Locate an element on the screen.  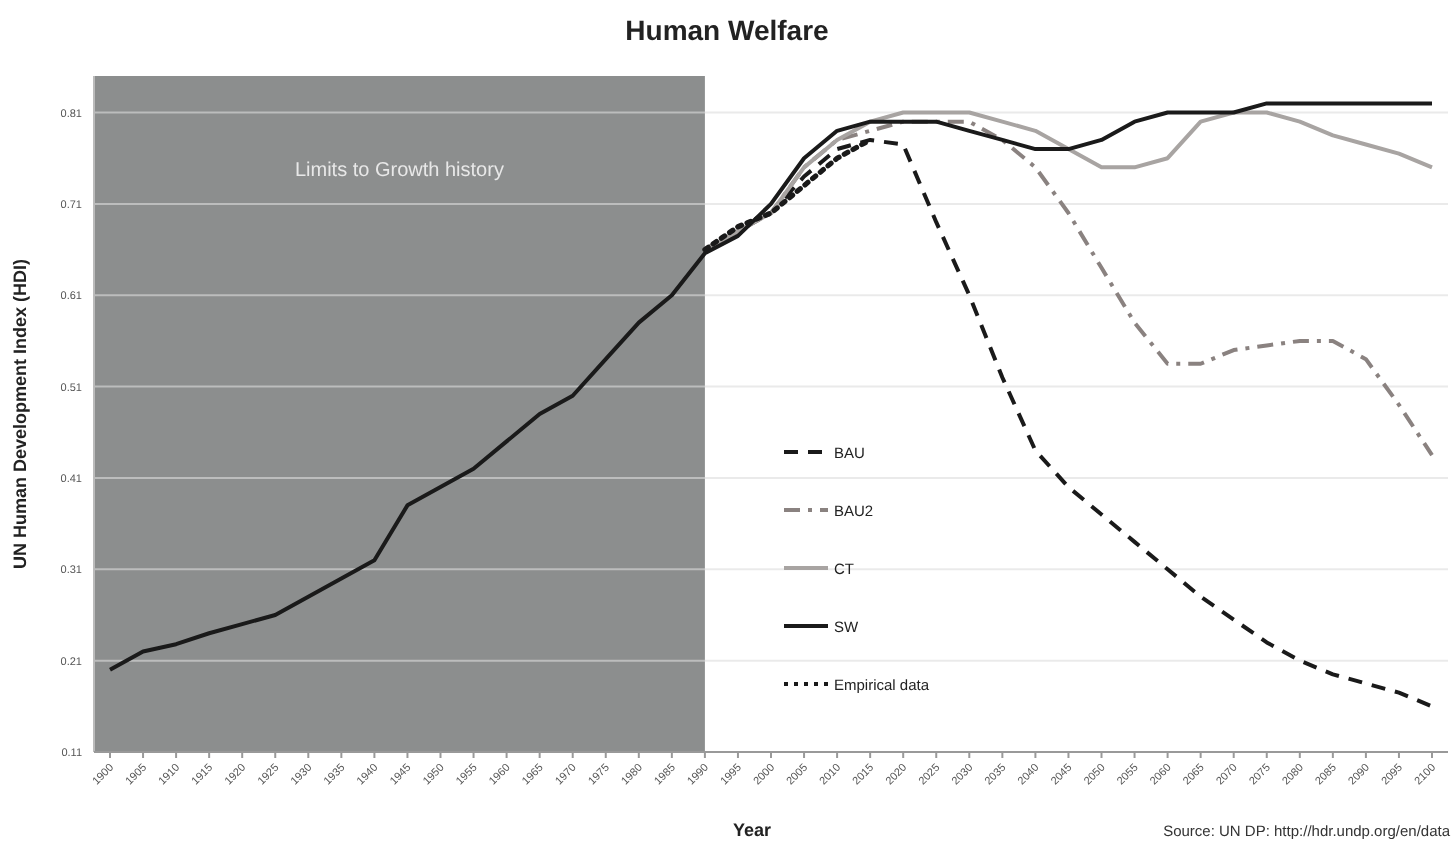
x-axis-title: Year is located at coordinates (752, 830).